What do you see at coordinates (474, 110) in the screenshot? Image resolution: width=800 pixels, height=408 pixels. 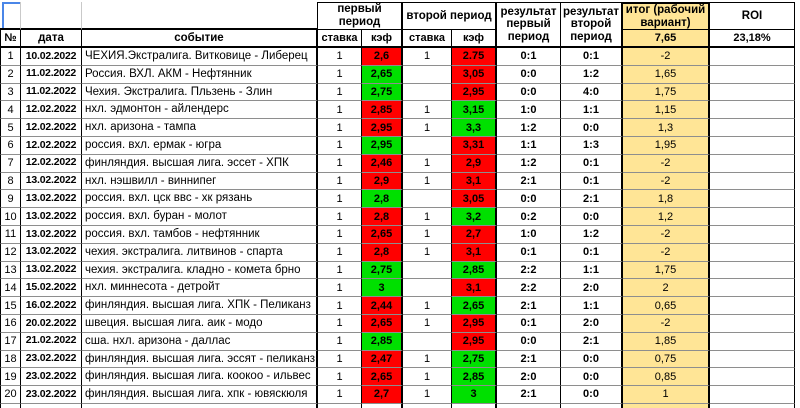 I see `cell-odds2: 3,15` at bounding box center [474, 110].